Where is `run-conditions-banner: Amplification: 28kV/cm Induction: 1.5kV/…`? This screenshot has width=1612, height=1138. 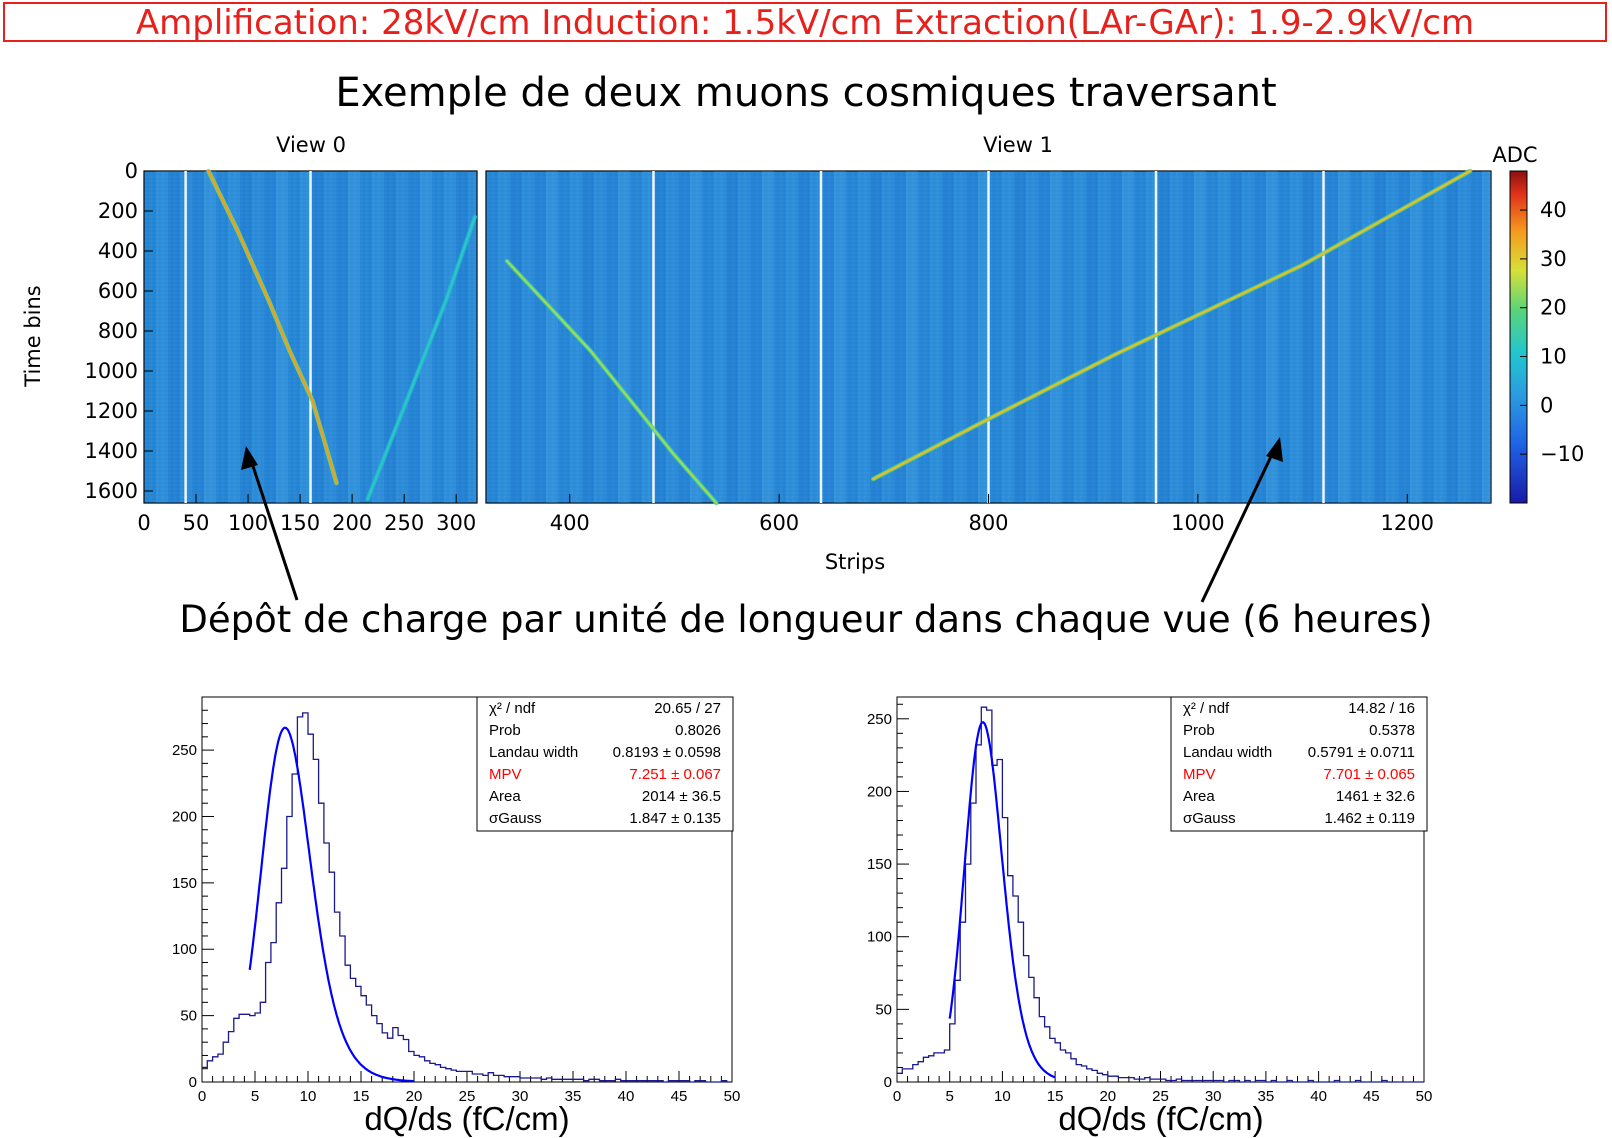 run-conditions-banner: Amplification: 28kV/cm Induction: 1.5kV/… is located at coordinates (805, 22).